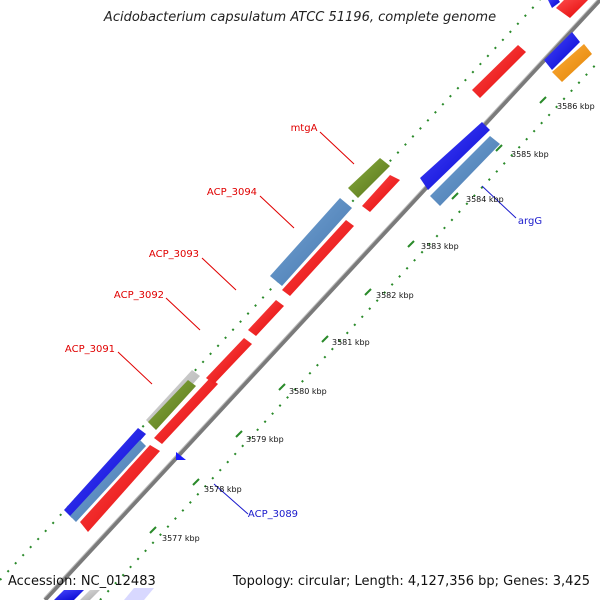 The image size is (600, 600). Describe the element at coordinates (530, 154) in the screenshot. I see `tick-label: 3585 kbp` at that location.